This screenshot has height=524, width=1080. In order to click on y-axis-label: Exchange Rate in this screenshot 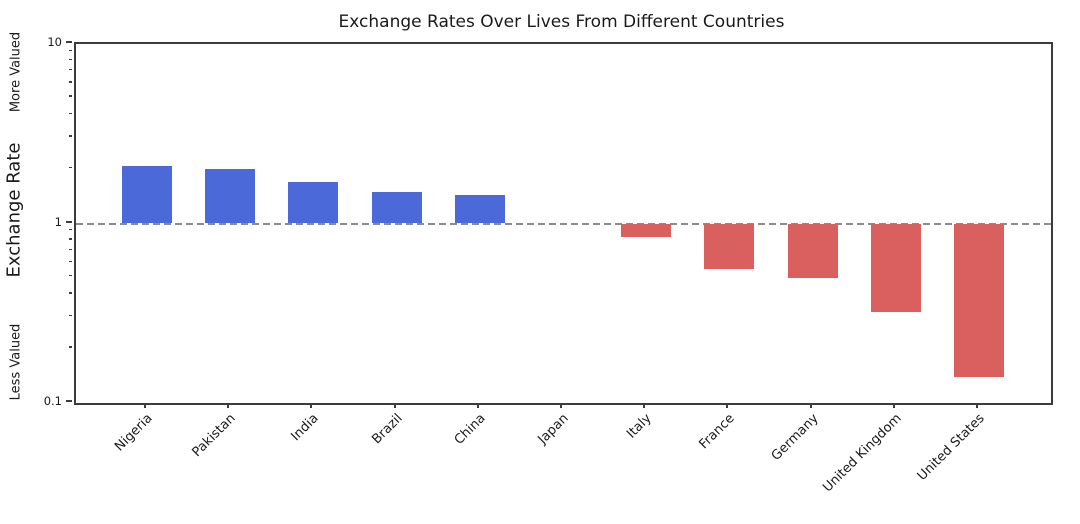, I will do `click(14, 210)`.